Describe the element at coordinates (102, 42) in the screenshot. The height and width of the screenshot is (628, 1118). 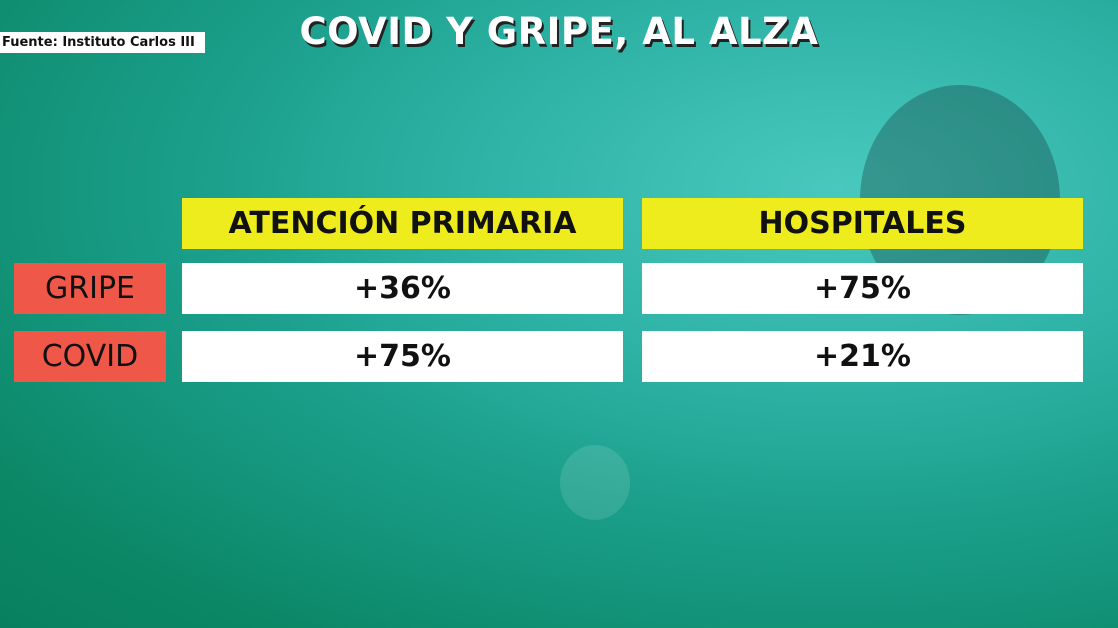
I see `source-label: Fuente: Instituto Carlos III` at that location.